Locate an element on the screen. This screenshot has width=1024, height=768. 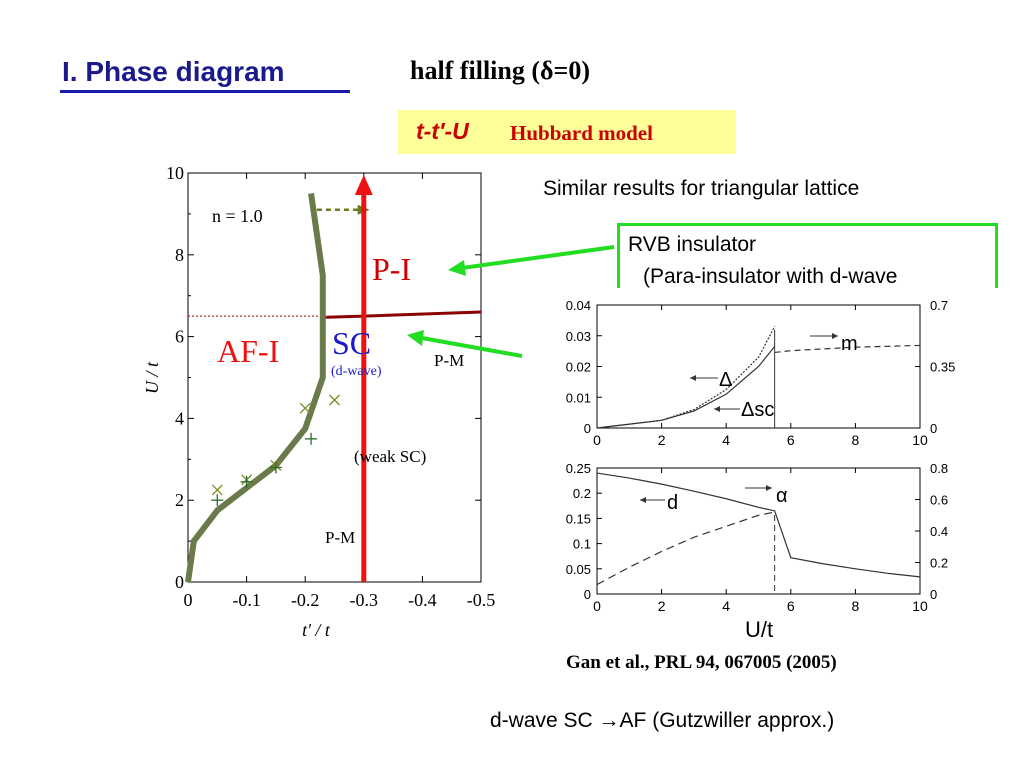
weak-sc-label: (weak SC) is located at coordinates (390, 456).